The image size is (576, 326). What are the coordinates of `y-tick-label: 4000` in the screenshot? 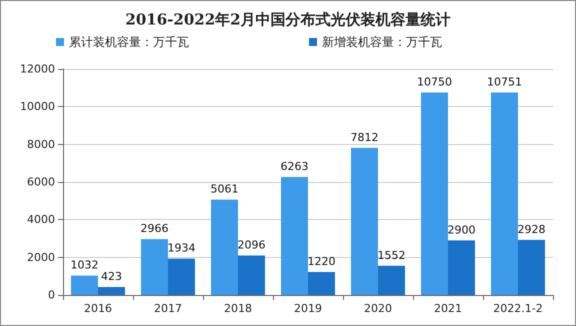 It's located at (41, 219).